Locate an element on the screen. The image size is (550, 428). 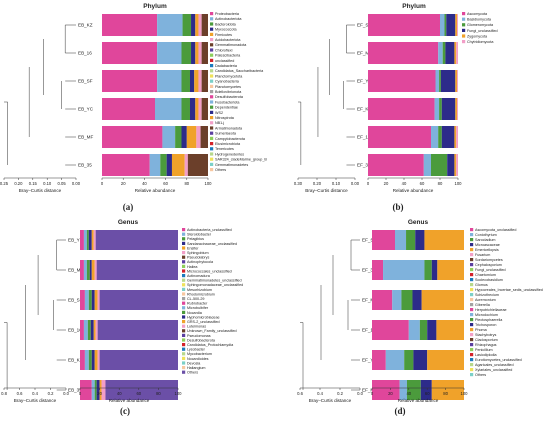
legend-label: Schizothecium is located at coordinates (487, 295).